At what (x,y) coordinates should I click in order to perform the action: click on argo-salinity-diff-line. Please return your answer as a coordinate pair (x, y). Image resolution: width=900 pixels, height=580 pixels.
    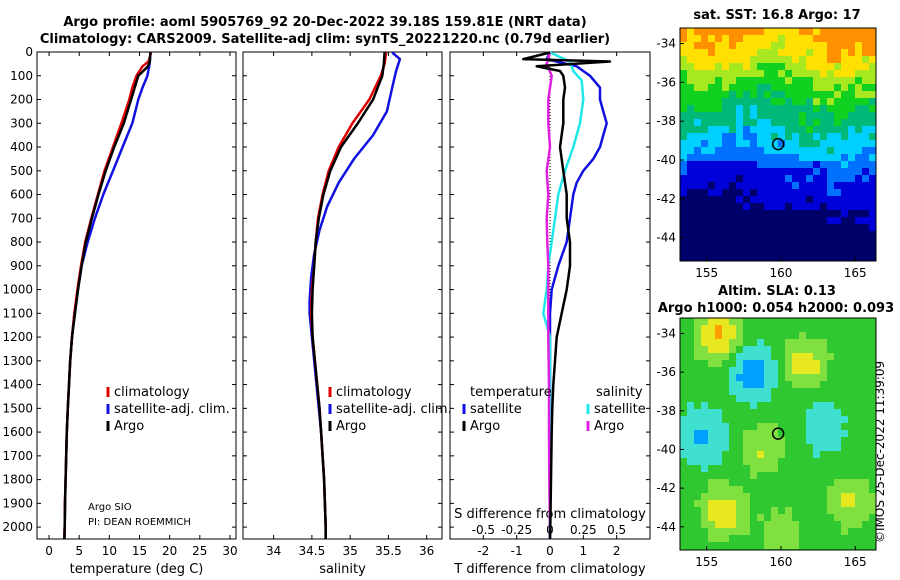
    Looking at the image, I should click on (549, 295).